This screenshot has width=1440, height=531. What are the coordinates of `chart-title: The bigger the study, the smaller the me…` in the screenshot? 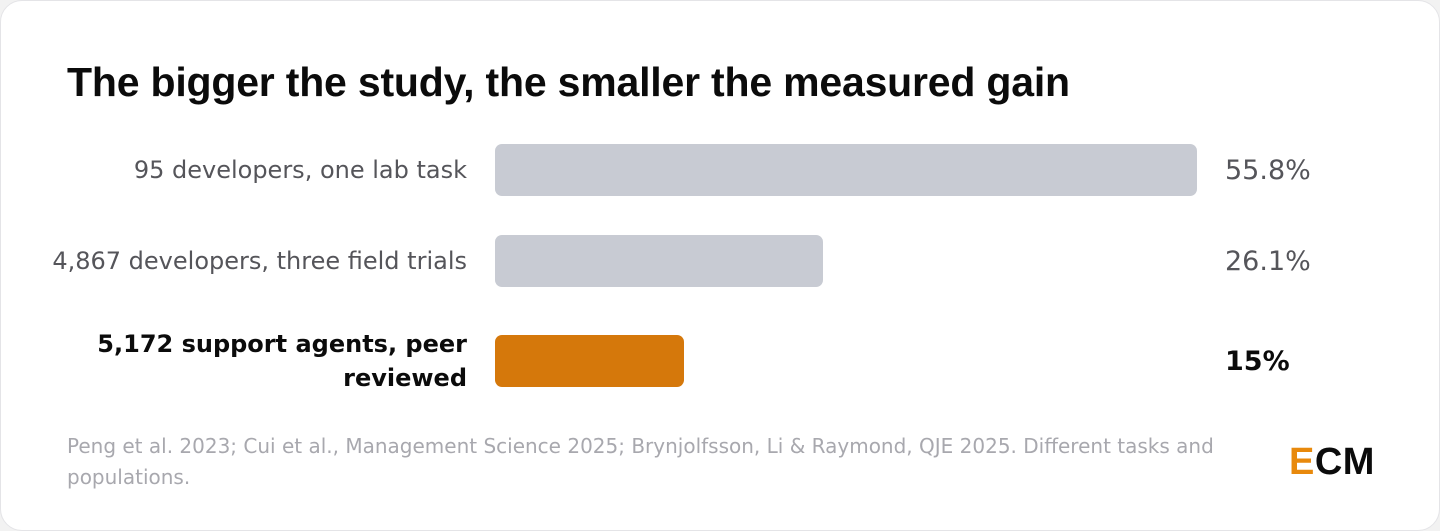 It's located at (568, 82).